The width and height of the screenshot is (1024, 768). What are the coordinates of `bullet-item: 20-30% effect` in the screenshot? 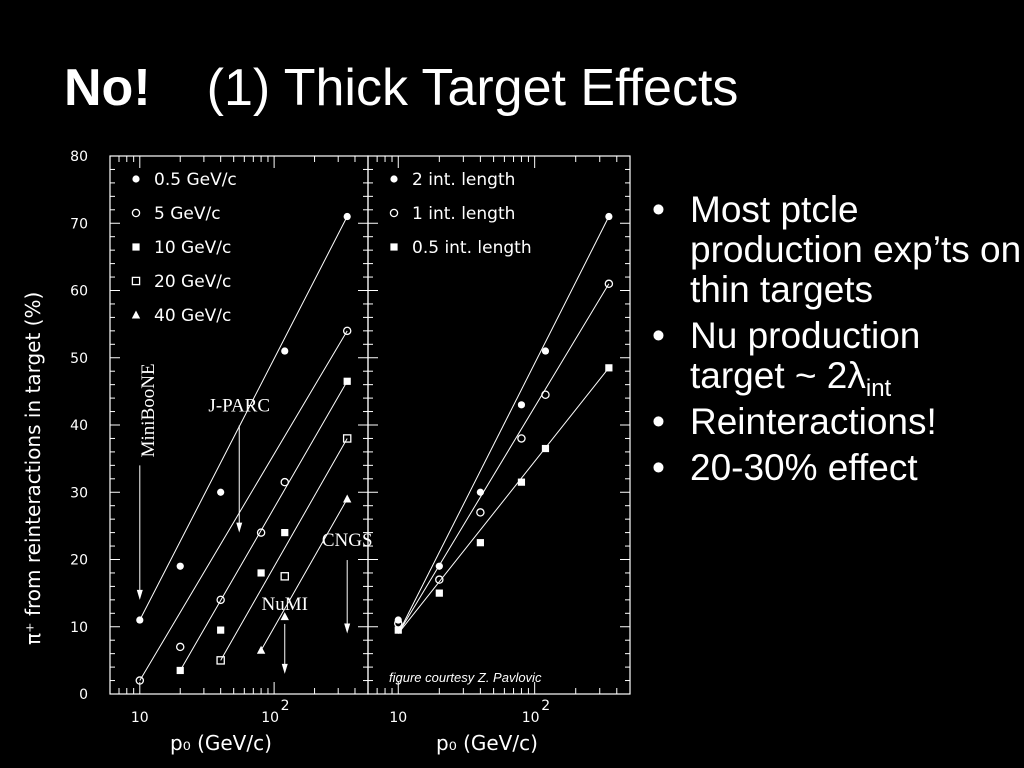 It's located at (837, 468).